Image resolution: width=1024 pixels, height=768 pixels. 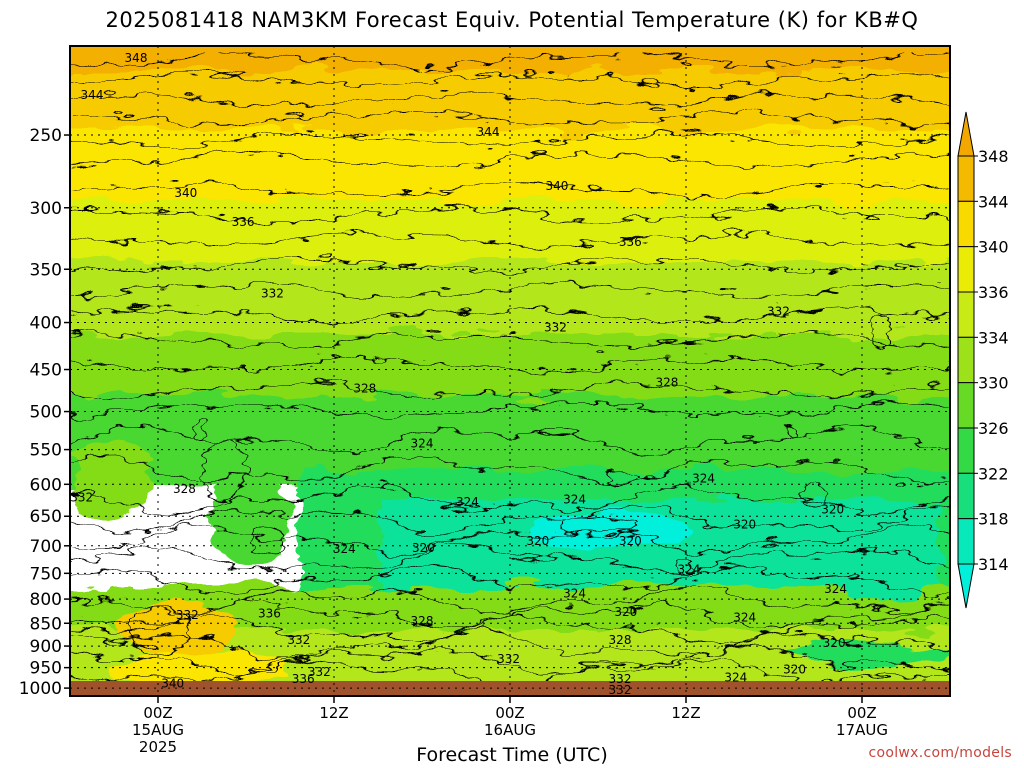 I want to click on colorbar-label: 334, so click(x=993, y=337).